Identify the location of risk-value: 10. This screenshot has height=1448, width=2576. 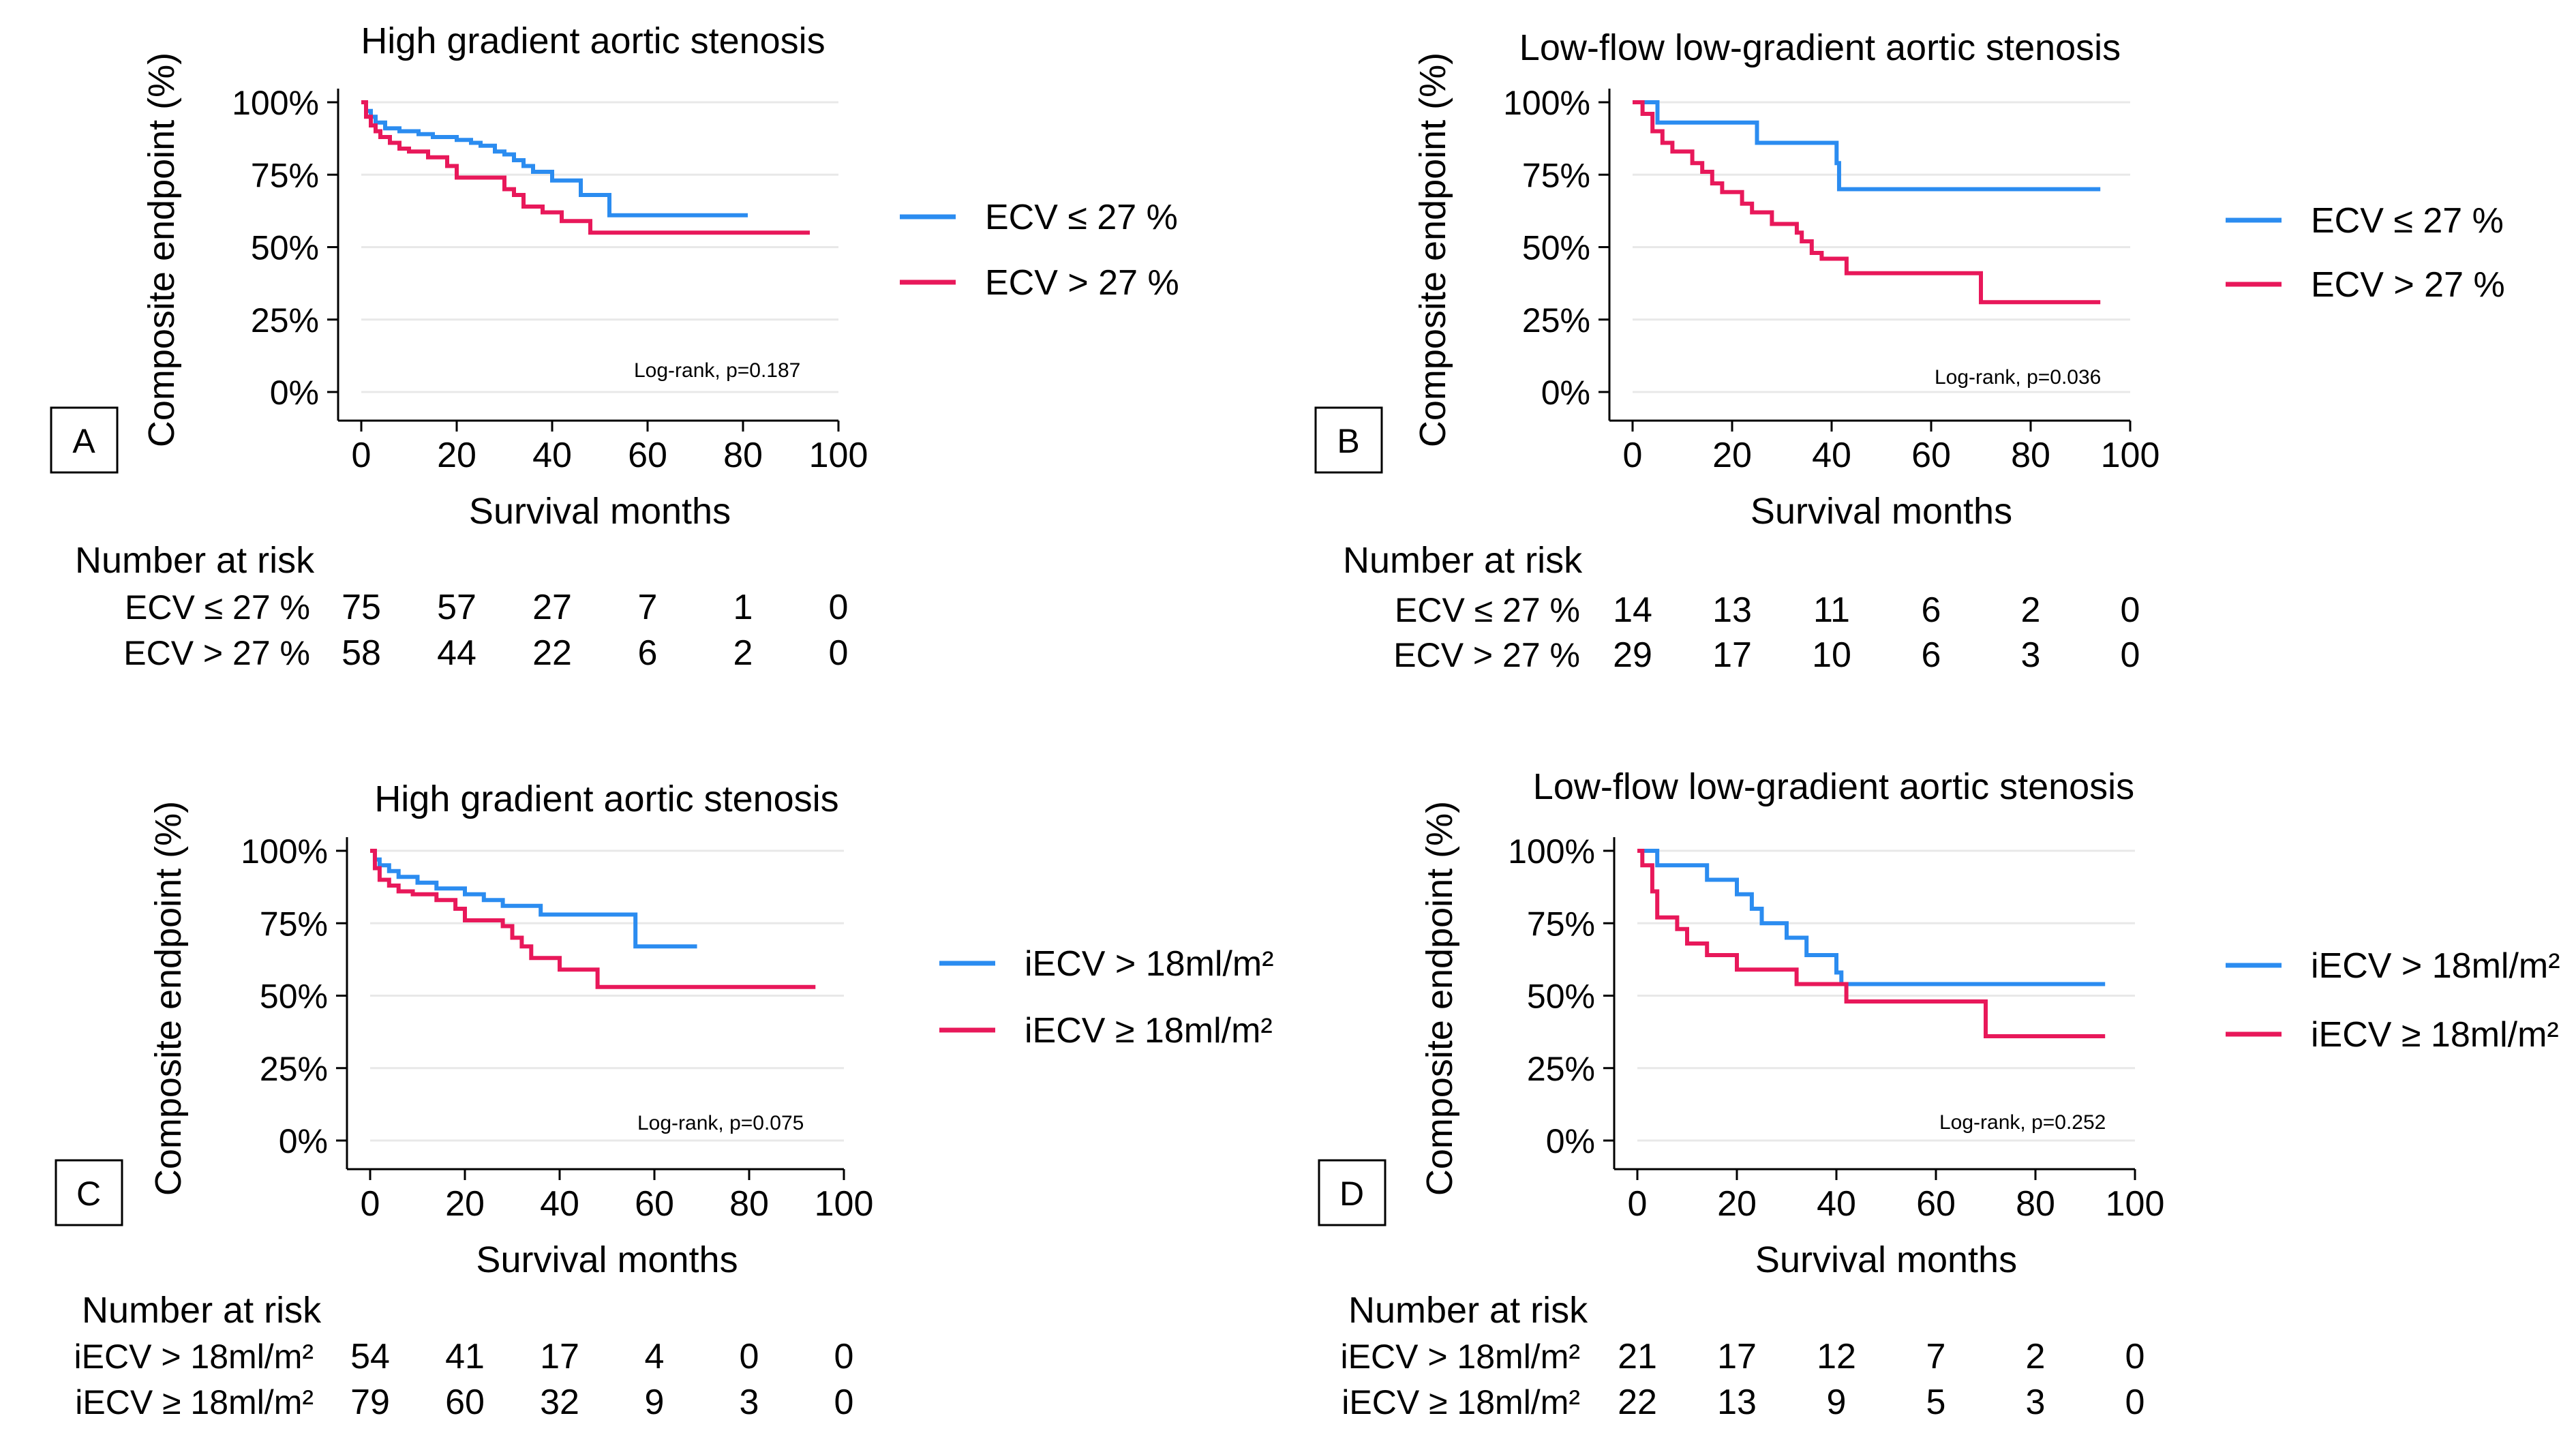
(1832, 655).